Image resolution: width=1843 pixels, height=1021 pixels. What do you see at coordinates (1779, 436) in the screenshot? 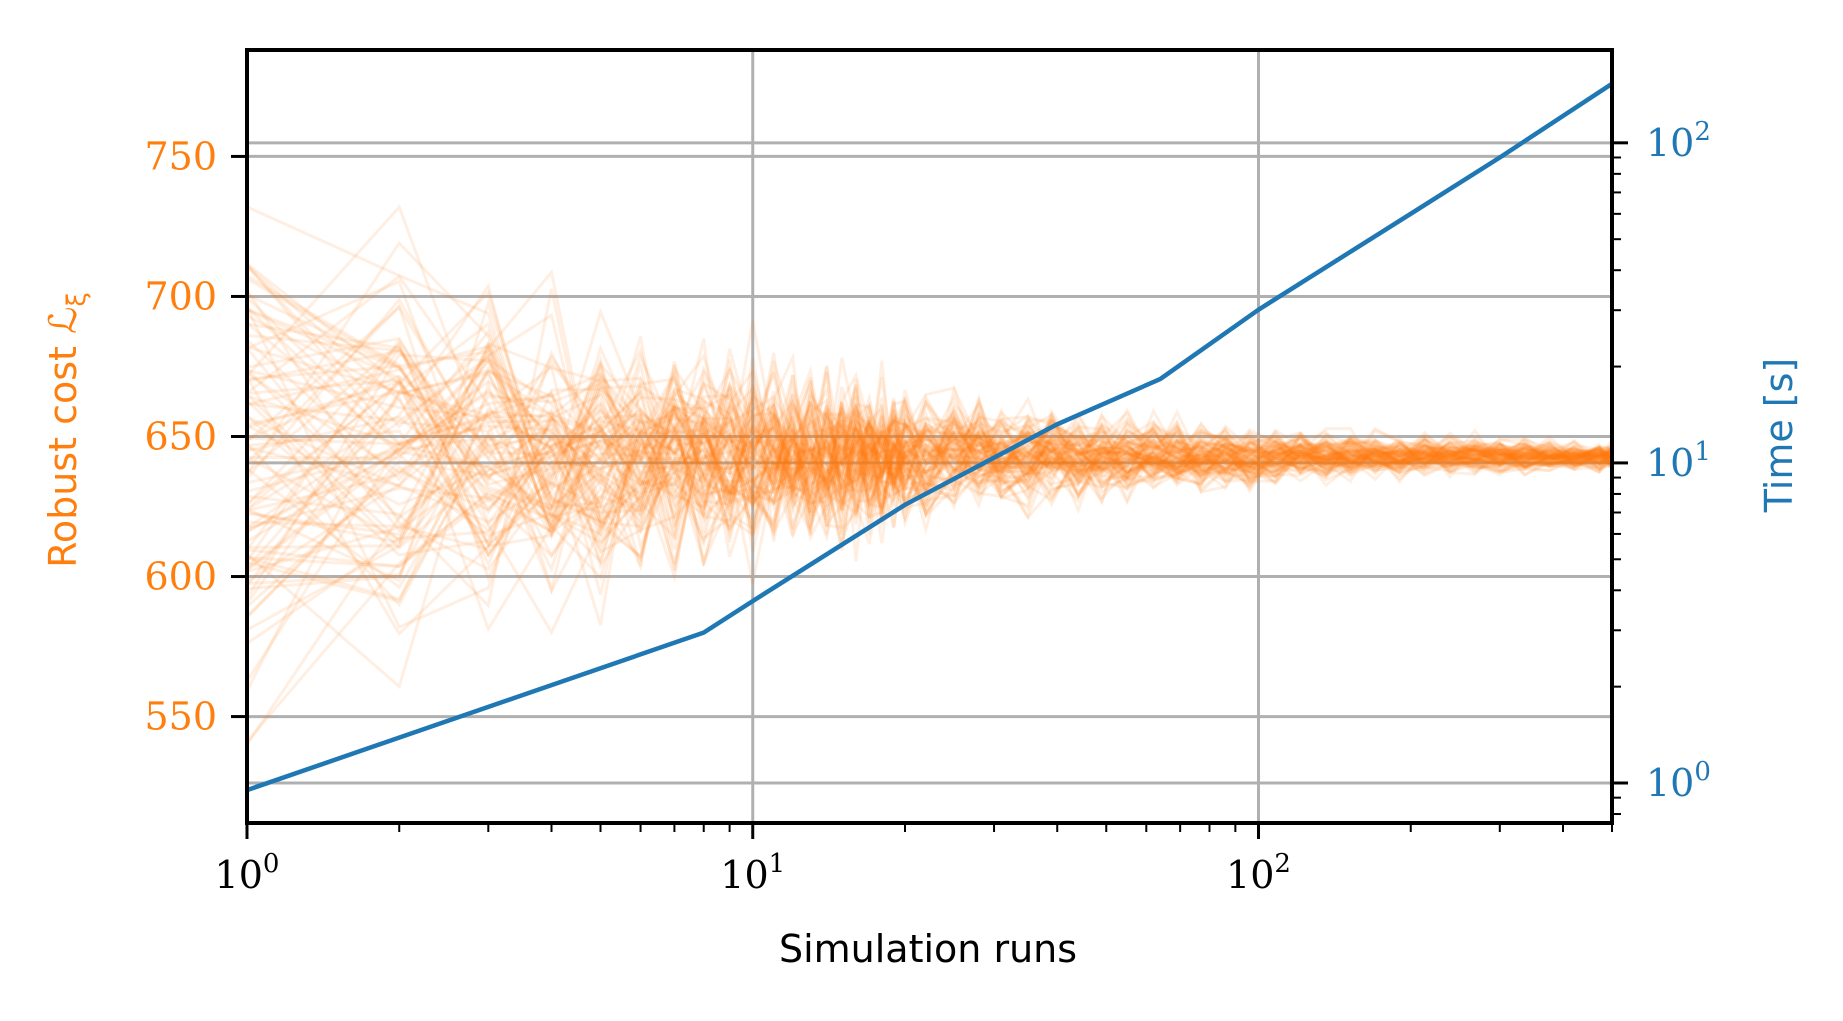
I see `right-axis-title: Time [s]` at bounding box center [1779, 436].